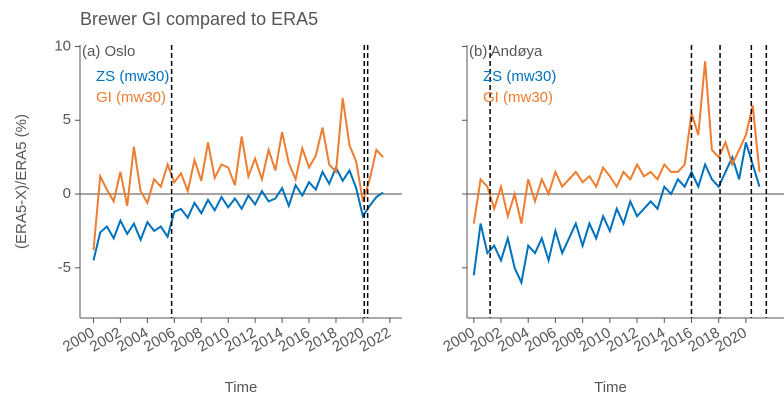 The height and width of the screenshot is (400, 784). What do you see at coordinates (67, 119) in the screenshot?
I see `y-tick-label: 5` at bounding box center [67, 119].